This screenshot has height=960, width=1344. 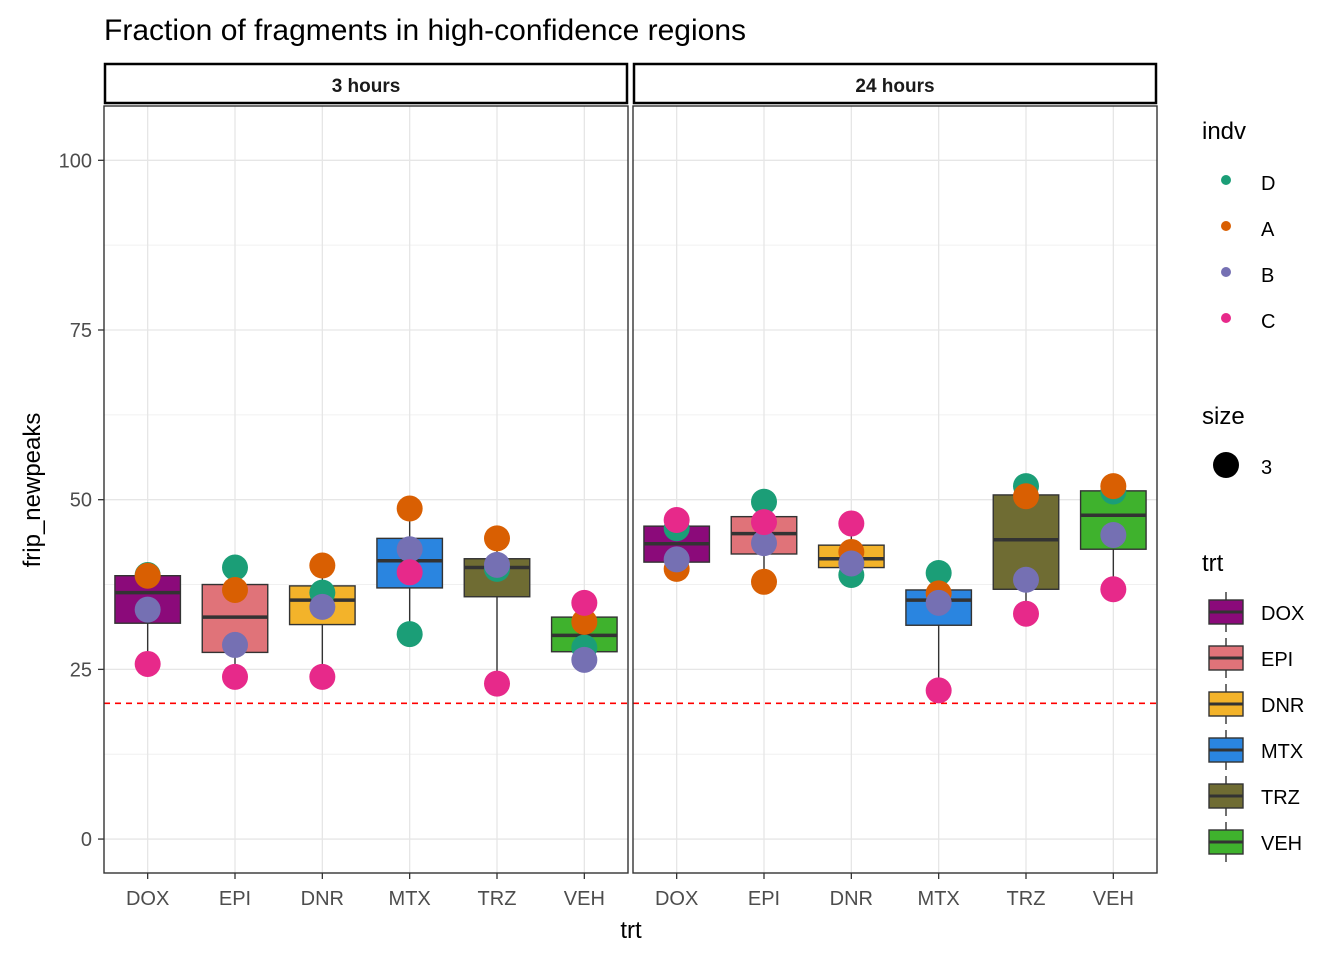 What do you see at coordinates (1224, 131) in the screenshot?
I see `legend-title-indv: indv` at bounding box center [1224, 131].